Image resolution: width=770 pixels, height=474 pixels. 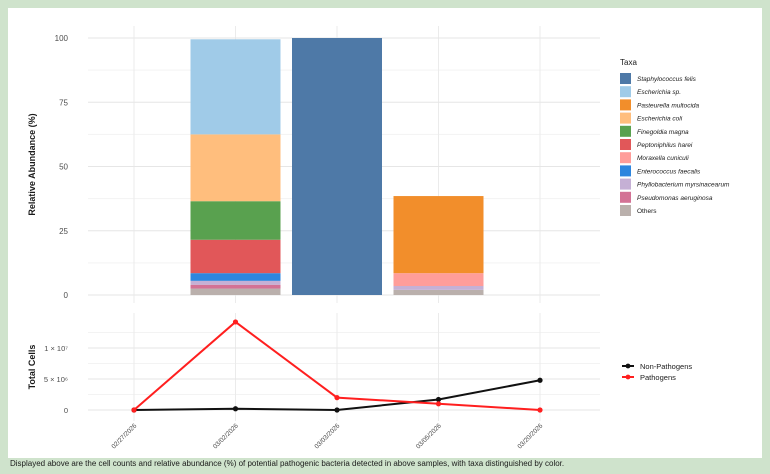 What do you see at coordinates (668, 105) in the screenshot?
I see `taxa-legend-label: Pasteurella multocida` at bounding box center [668, 105].